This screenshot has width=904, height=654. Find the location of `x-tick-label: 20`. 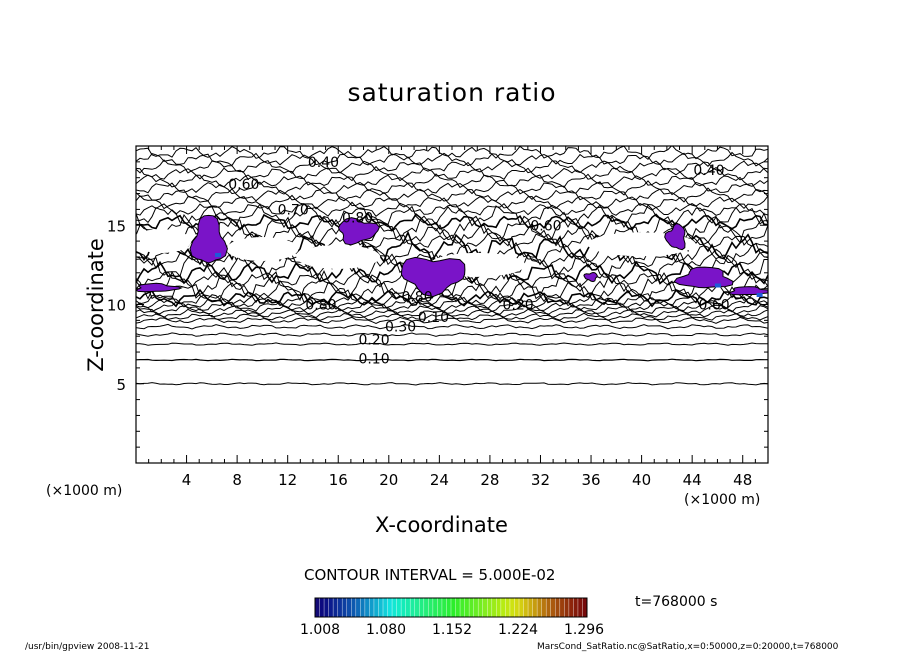

x-tick-label: 20 is located at coordinates (388, 480).